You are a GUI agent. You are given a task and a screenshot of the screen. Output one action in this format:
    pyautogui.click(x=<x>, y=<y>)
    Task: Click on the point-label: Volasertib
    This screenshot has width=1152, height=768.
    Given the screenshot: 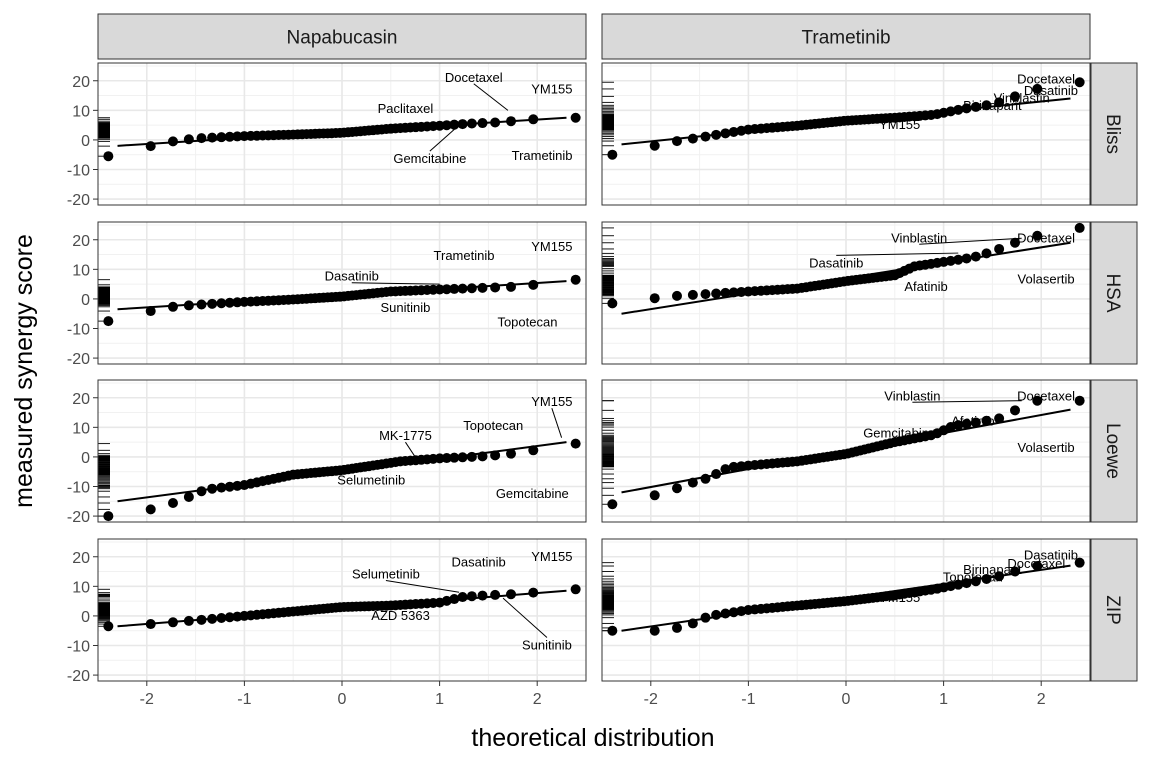 What is the action you would take?
    pyautogui.click(x=1046, y=447)
    